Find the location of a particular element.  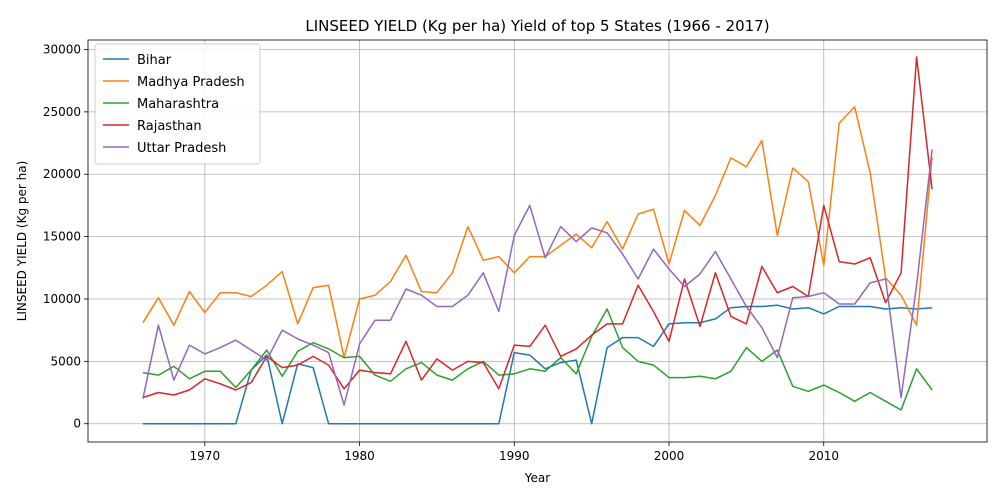

y-tick-label: 20000 is located at coordinates (62, 174).